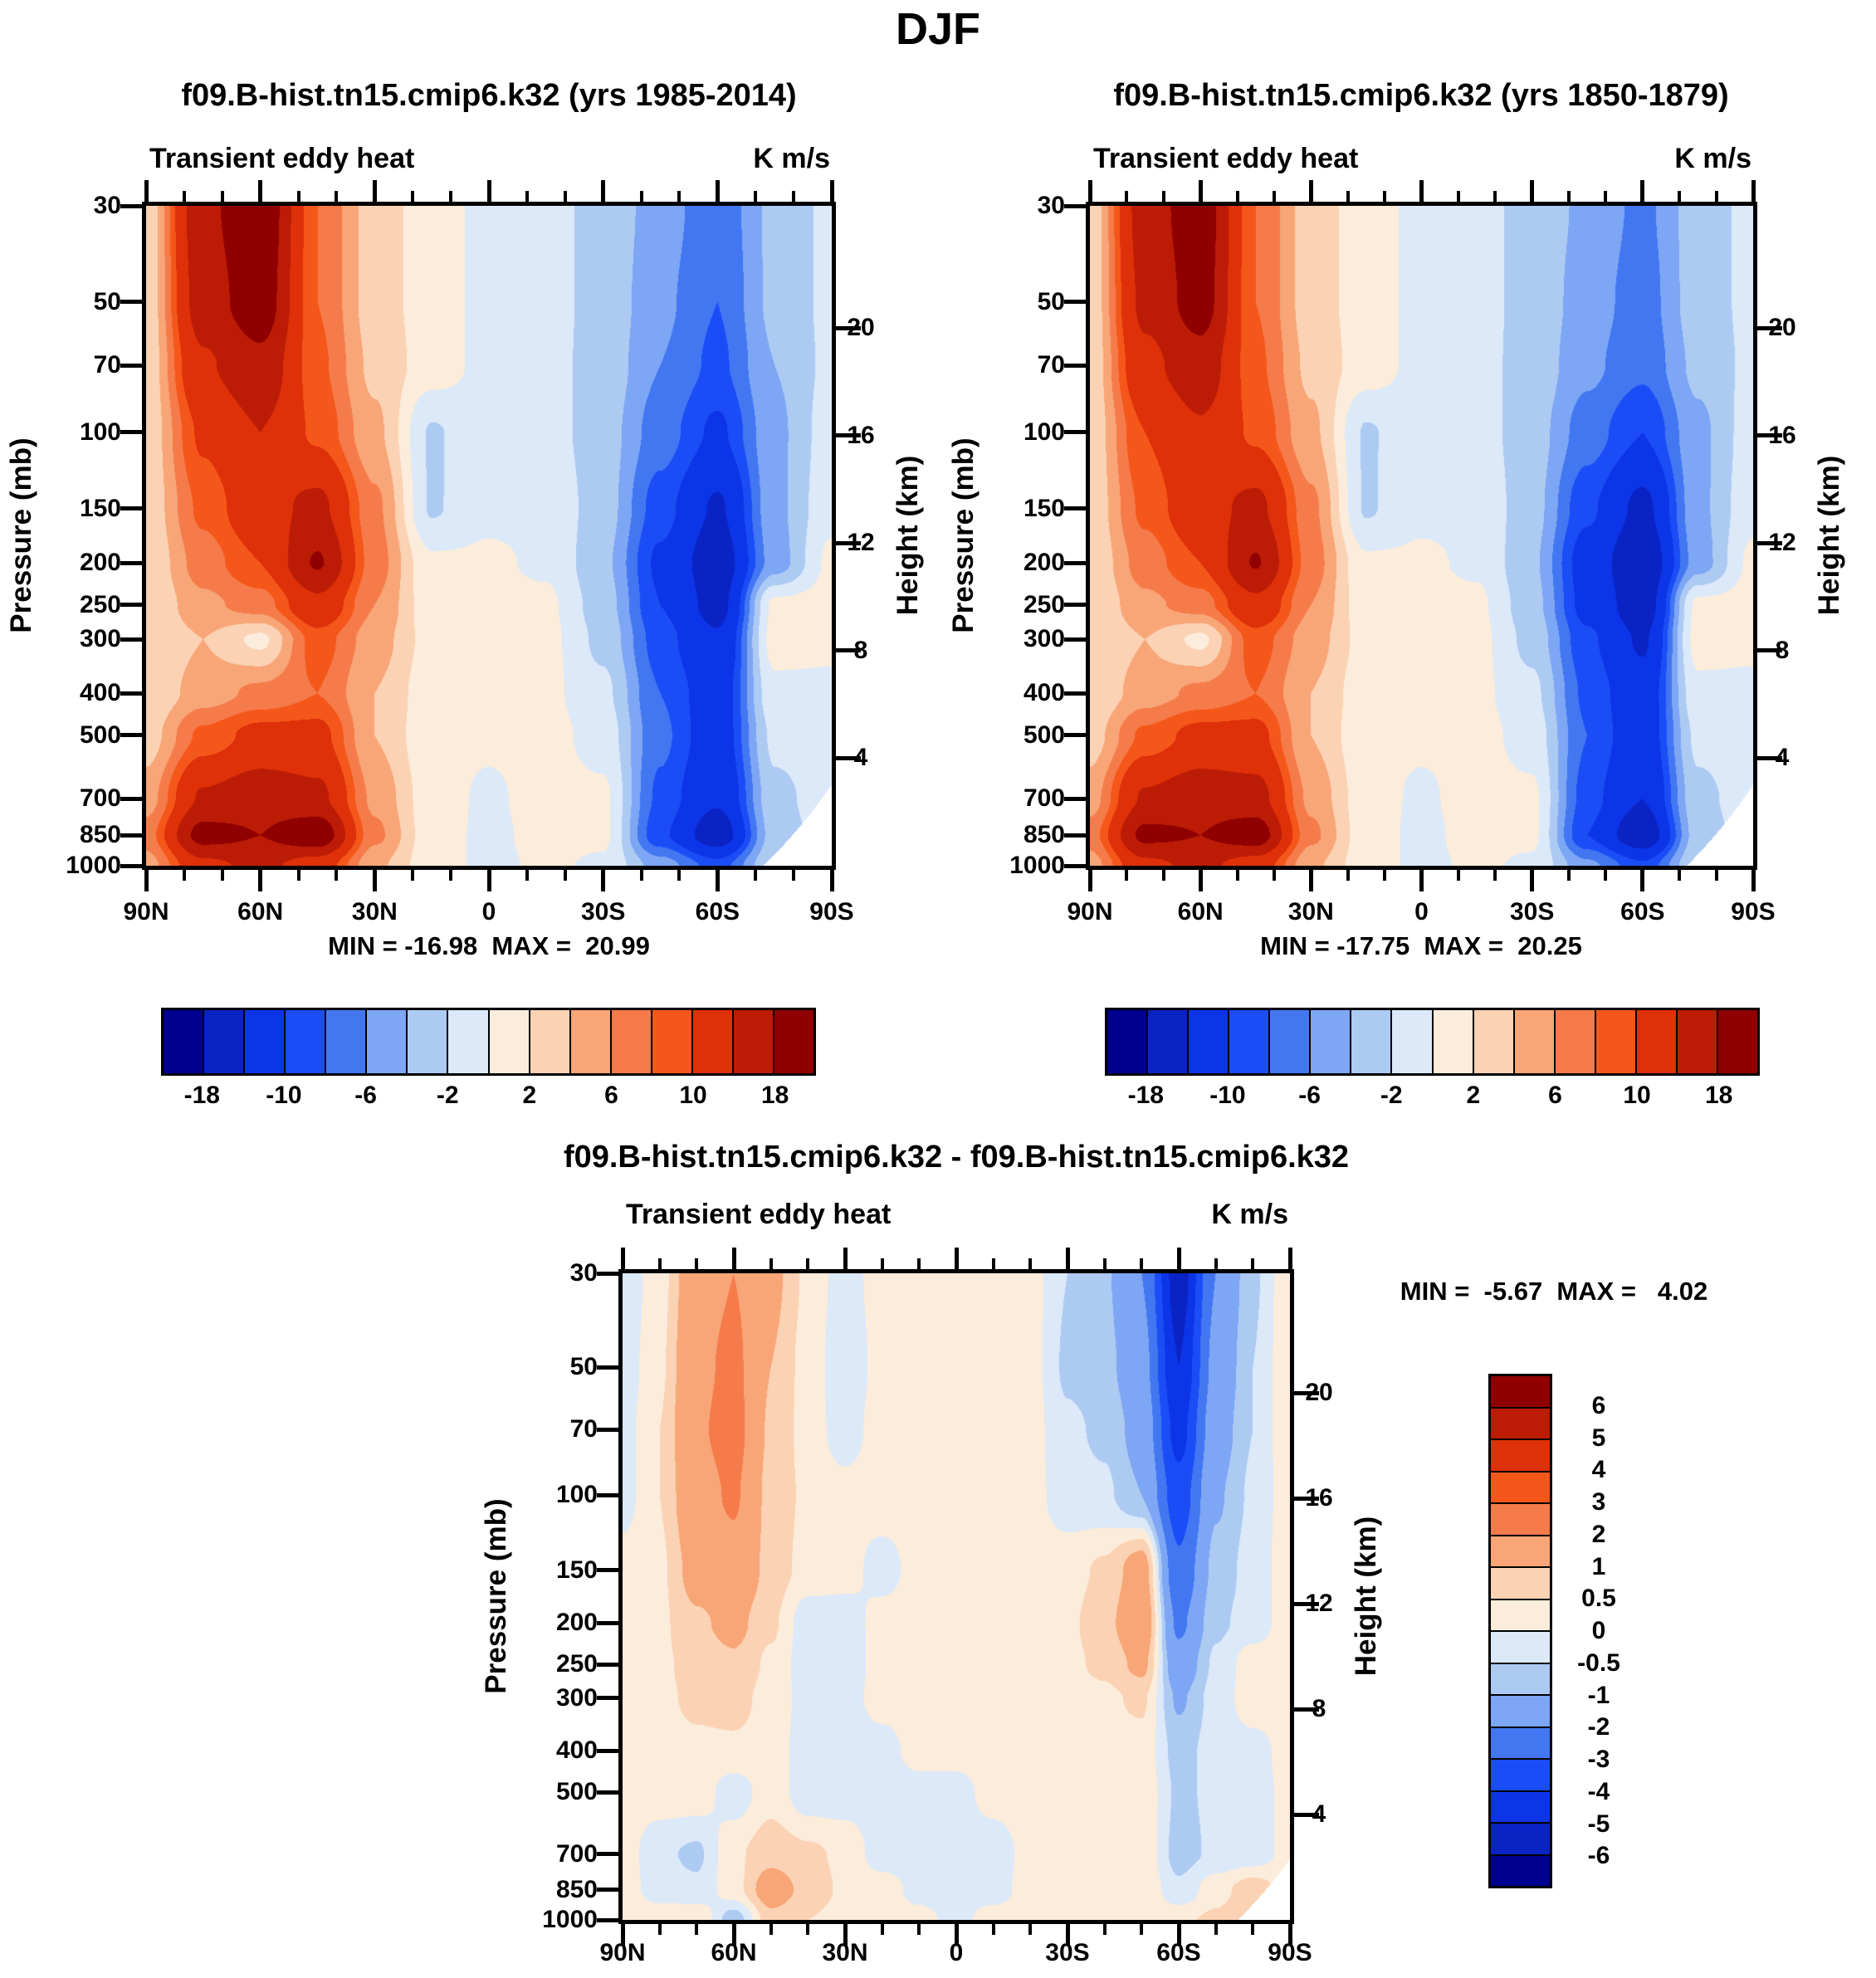  What do you see at coordinates (100, 693) in the screenshot?
I see `pressure-tick-label: 400` at bounding box center [100, 693].